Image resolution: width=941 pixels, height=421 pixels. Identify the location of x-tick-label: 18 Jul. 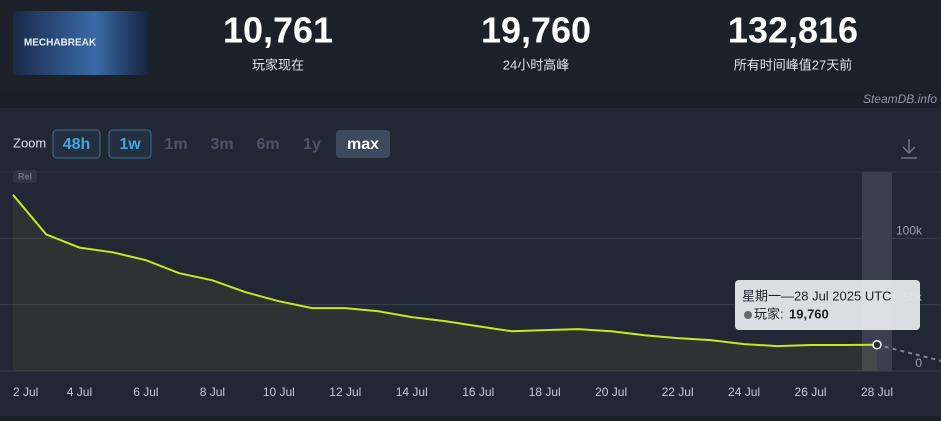
(545, 392).